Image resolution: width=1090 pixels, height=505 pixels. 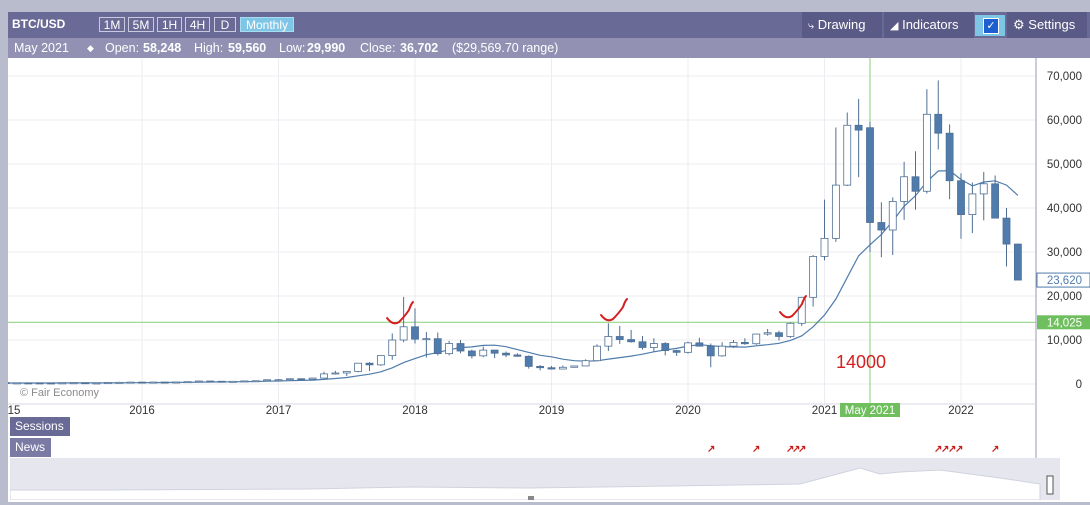 I want to click on last-price-tag, so click(x=1063, y=280).